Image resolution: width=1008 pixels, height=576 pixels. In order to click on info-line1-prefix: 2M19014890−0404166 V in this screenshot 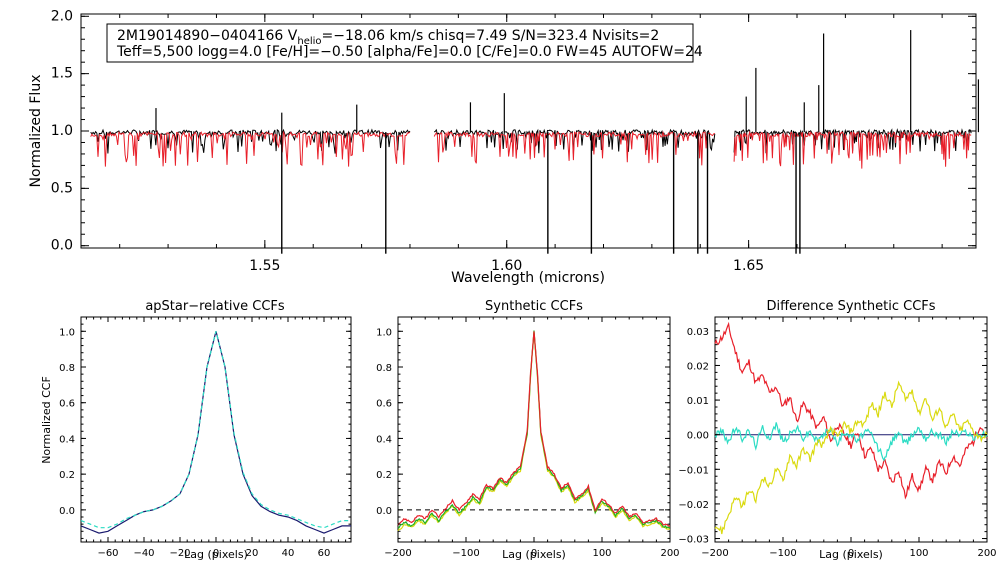, I will do `click(207, 36)`.